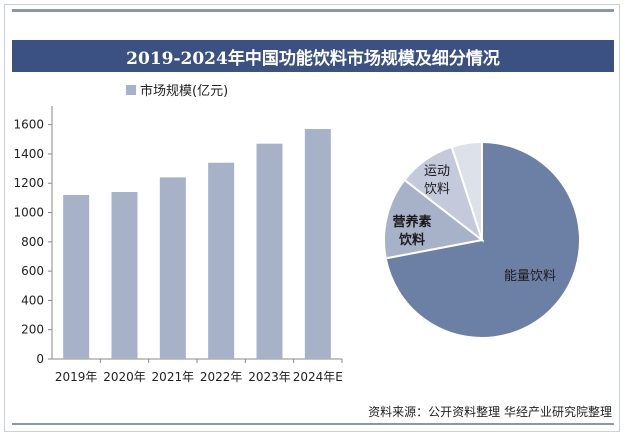 Image resolution: width=626 pixels, height=438 pixels. What do you see at coordinates (28, 154) in the screenshot?
I see `y-tick-label: 1400` at bounding box center [28, 154].